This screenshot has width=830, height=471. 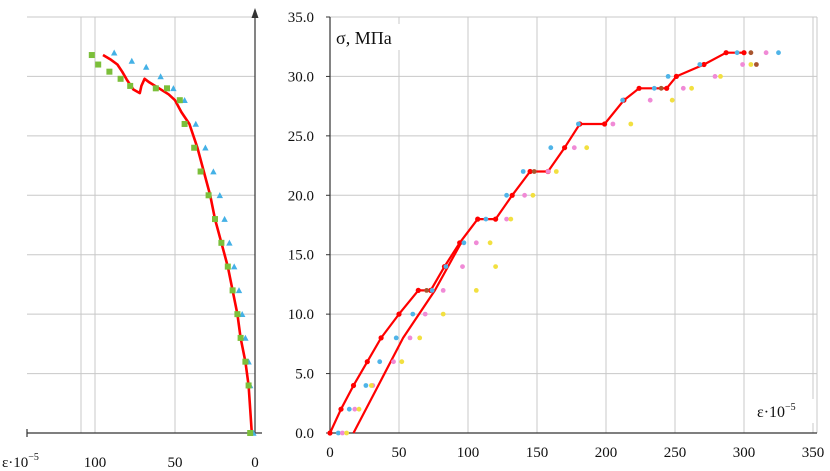 I want to click on left-x-tick-label: 0, so click(x=255, y=463).